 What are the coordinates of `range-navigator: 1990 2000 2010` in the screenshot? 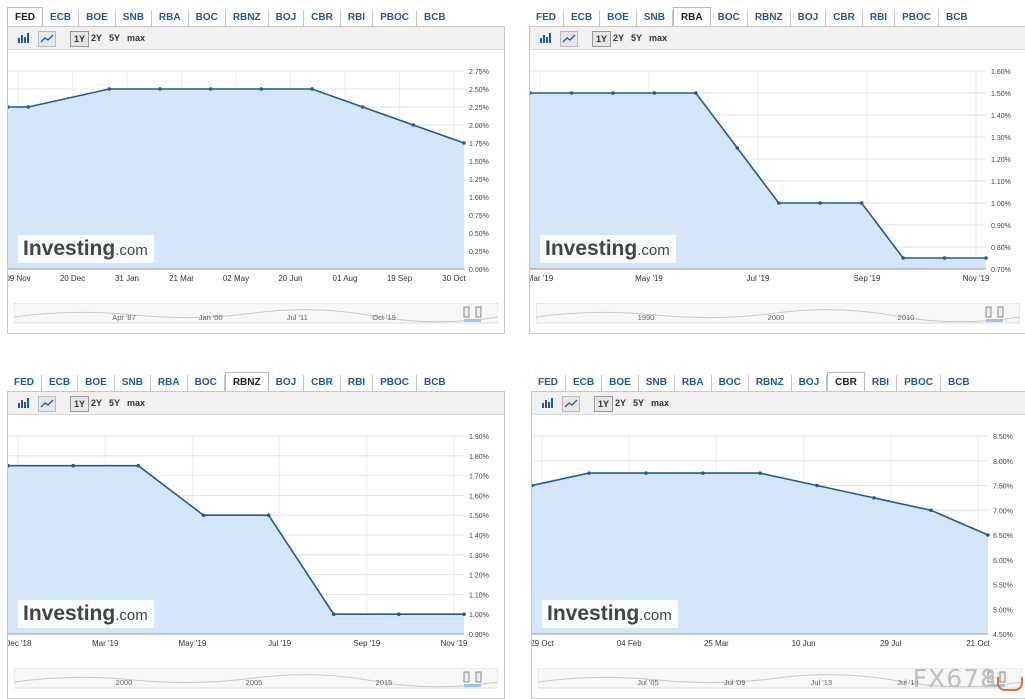 It's located at (778, 313).